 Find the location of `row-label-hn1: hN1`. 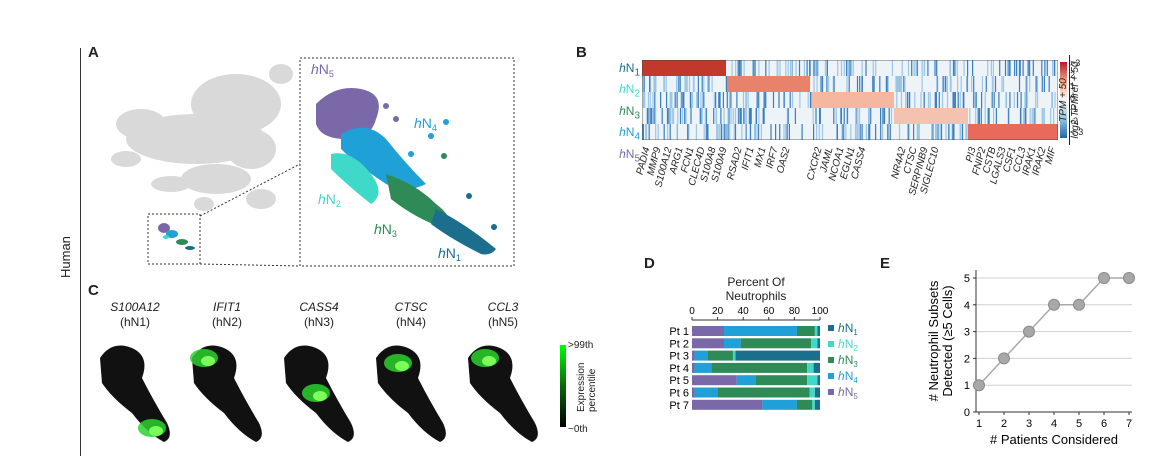

row-label-hn1: hN1 is located at coordinates (629, 70).